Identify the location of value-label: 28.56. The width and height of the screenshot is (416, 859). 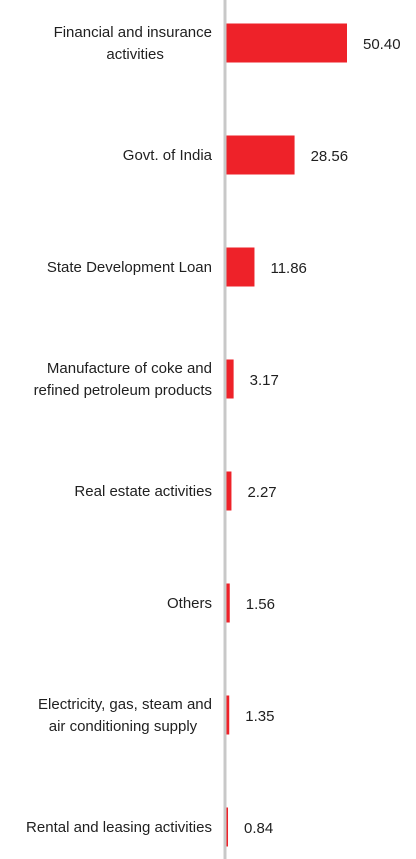
(330, 156).